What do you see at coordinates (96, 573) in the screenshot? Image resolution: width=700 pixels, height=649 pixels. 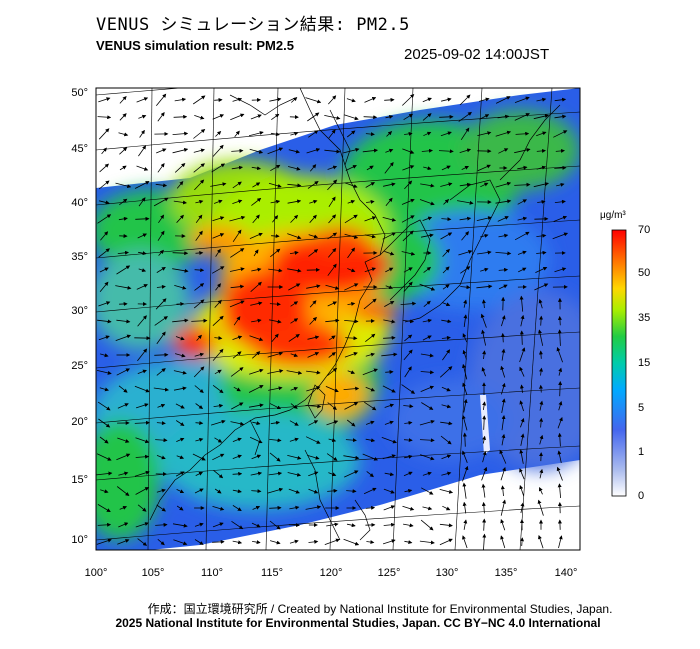 I see `lon-tick-label: 100°` at bounding box center [96, 573].